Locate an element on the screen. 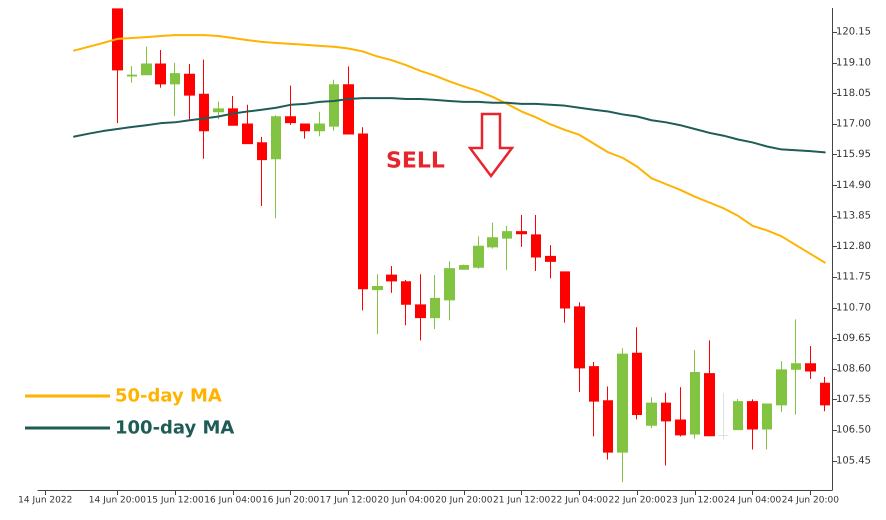 The width and height of the screenshot is (886, 520). x-tick-label: 16 Jun 04:00 is located at coordinates (233, 501).